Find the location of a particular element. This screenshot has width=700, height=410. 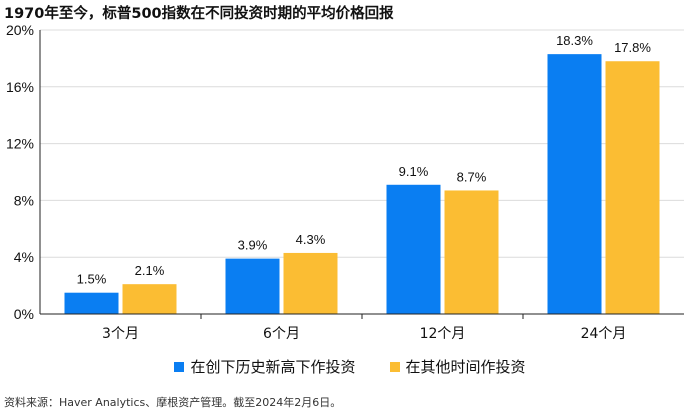

legend-item-series-1: 在创下历史新高下作投资 is located at coordinates (265, 366).